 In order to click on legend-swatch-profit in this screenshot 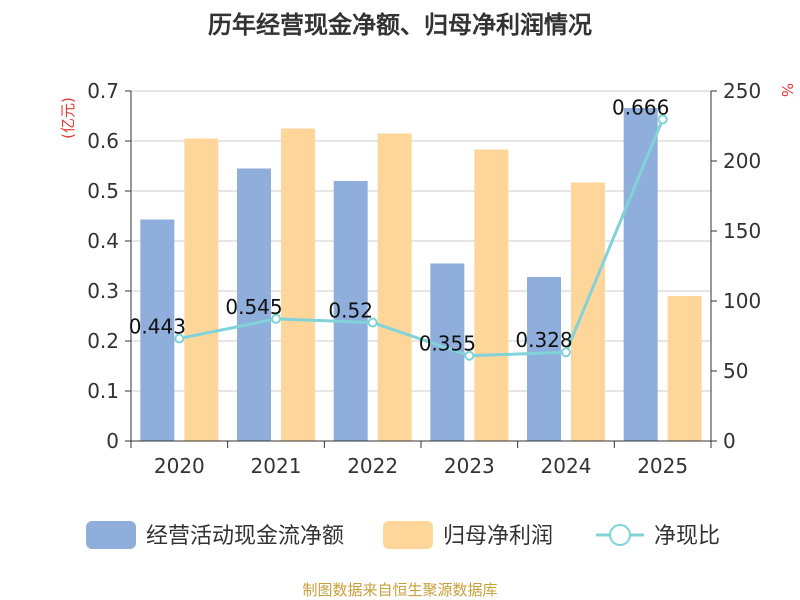, I will do `click(408, 535)`.